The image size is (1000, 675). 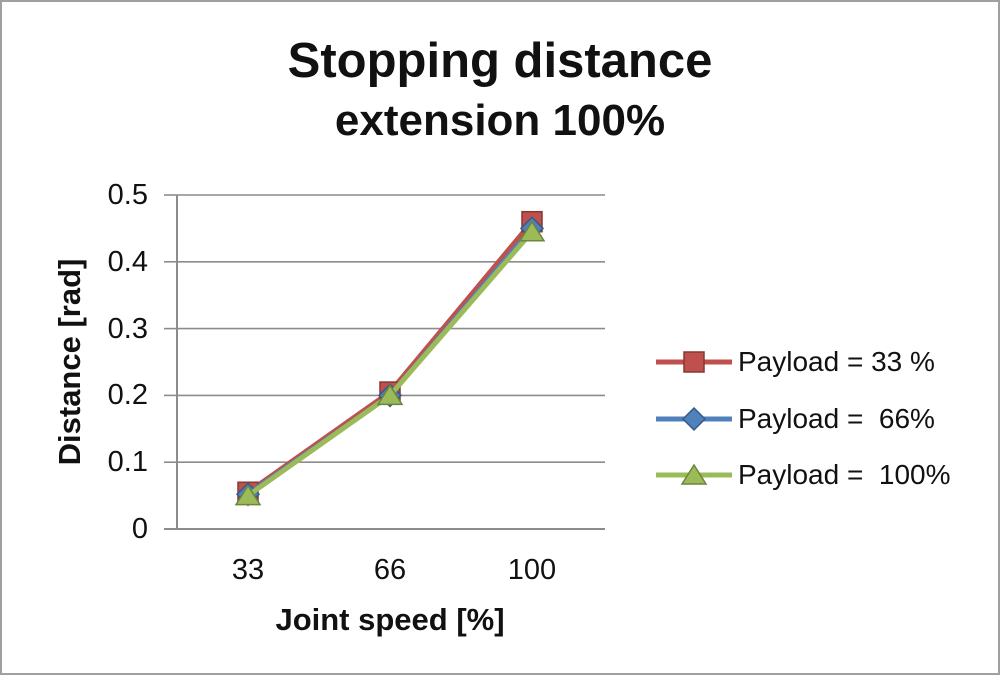 I want to click on y-tick-label: 0, so click(x=139, y=529).